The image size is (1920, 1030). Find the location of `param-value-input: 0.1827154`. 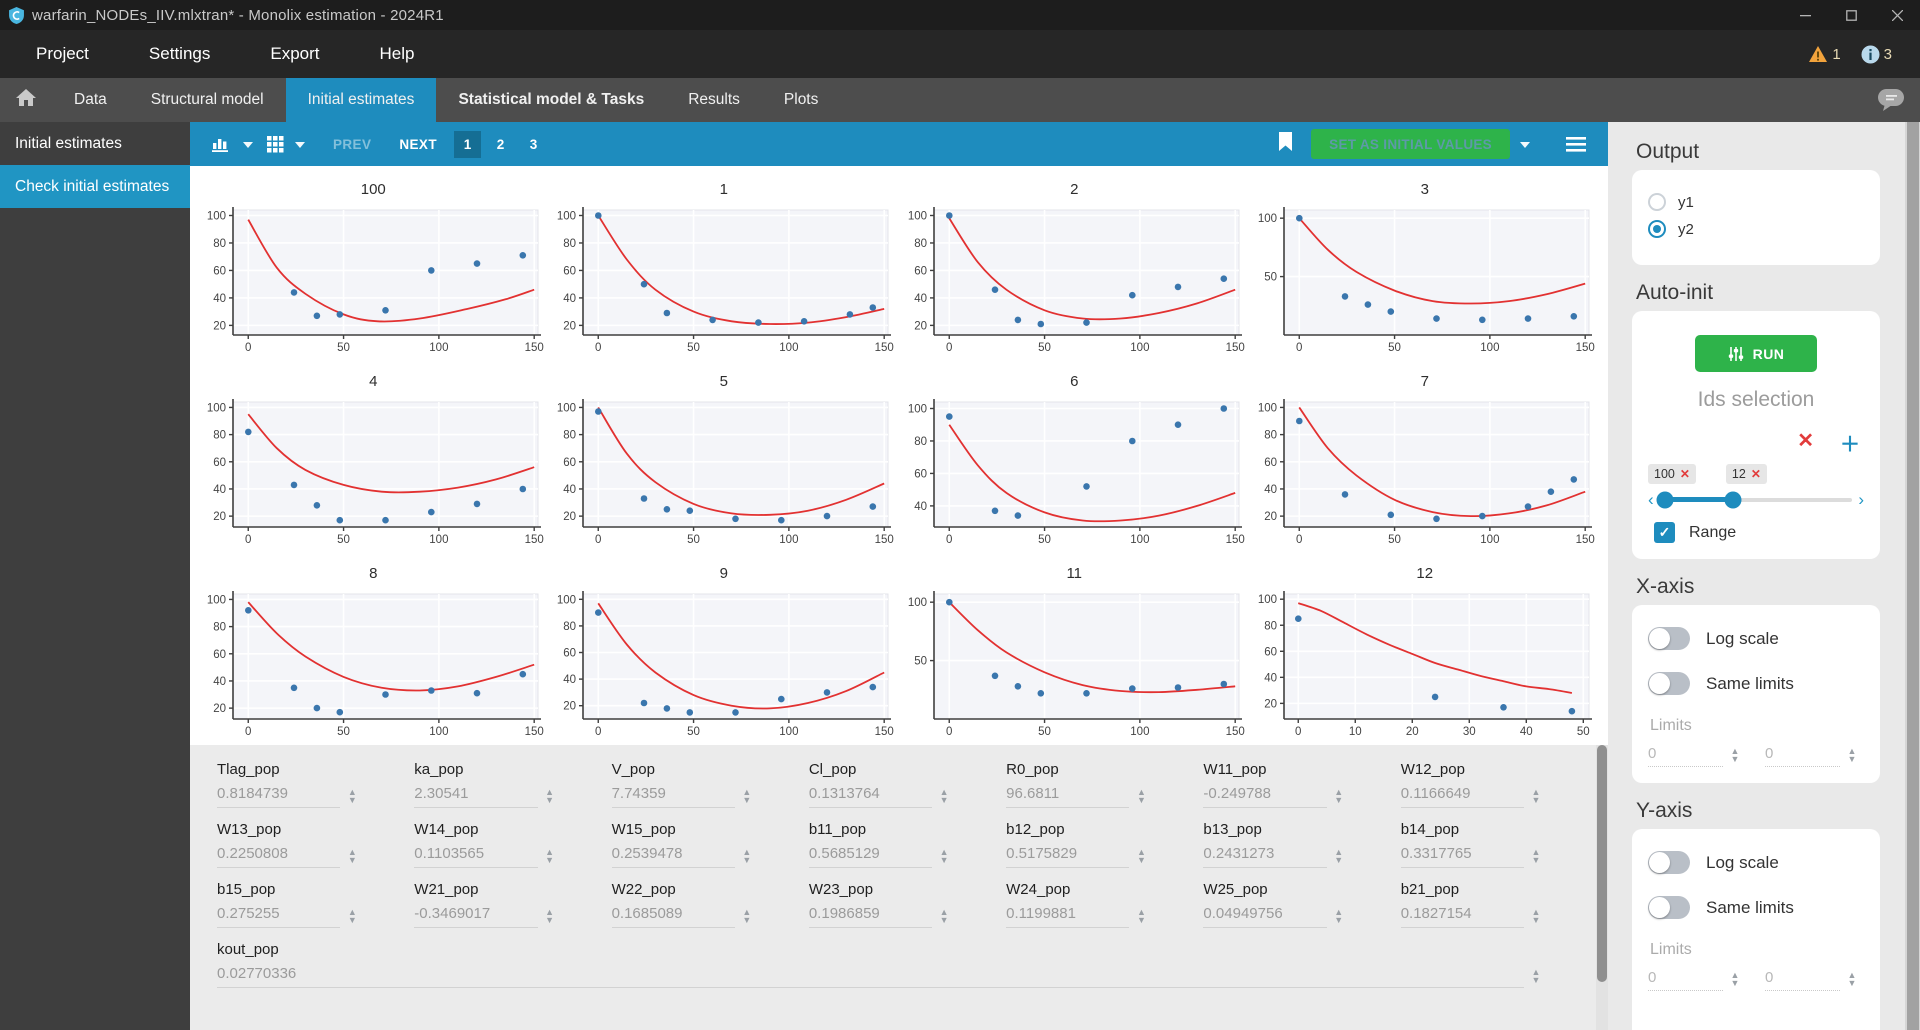

param-value-input: 0.1827154 is located at coordinates (1462, 916).